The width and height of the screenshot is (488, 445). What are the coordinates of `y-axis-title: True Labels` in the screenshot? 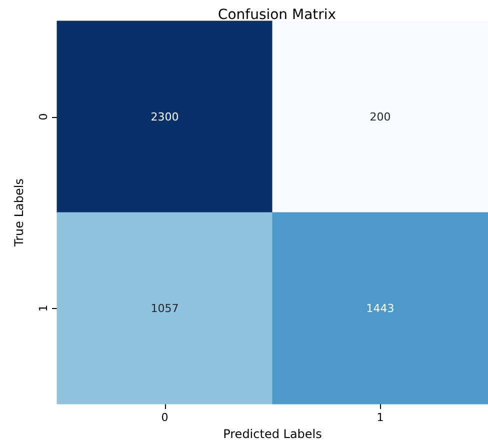 It's located at (19, 213).